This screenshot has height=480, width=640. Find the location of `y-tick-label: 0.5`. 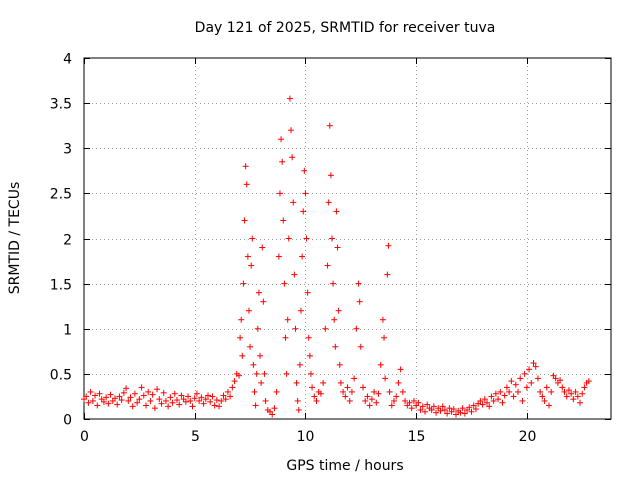

y-tick-label: 0.5 is located at coordinates (61, 376).